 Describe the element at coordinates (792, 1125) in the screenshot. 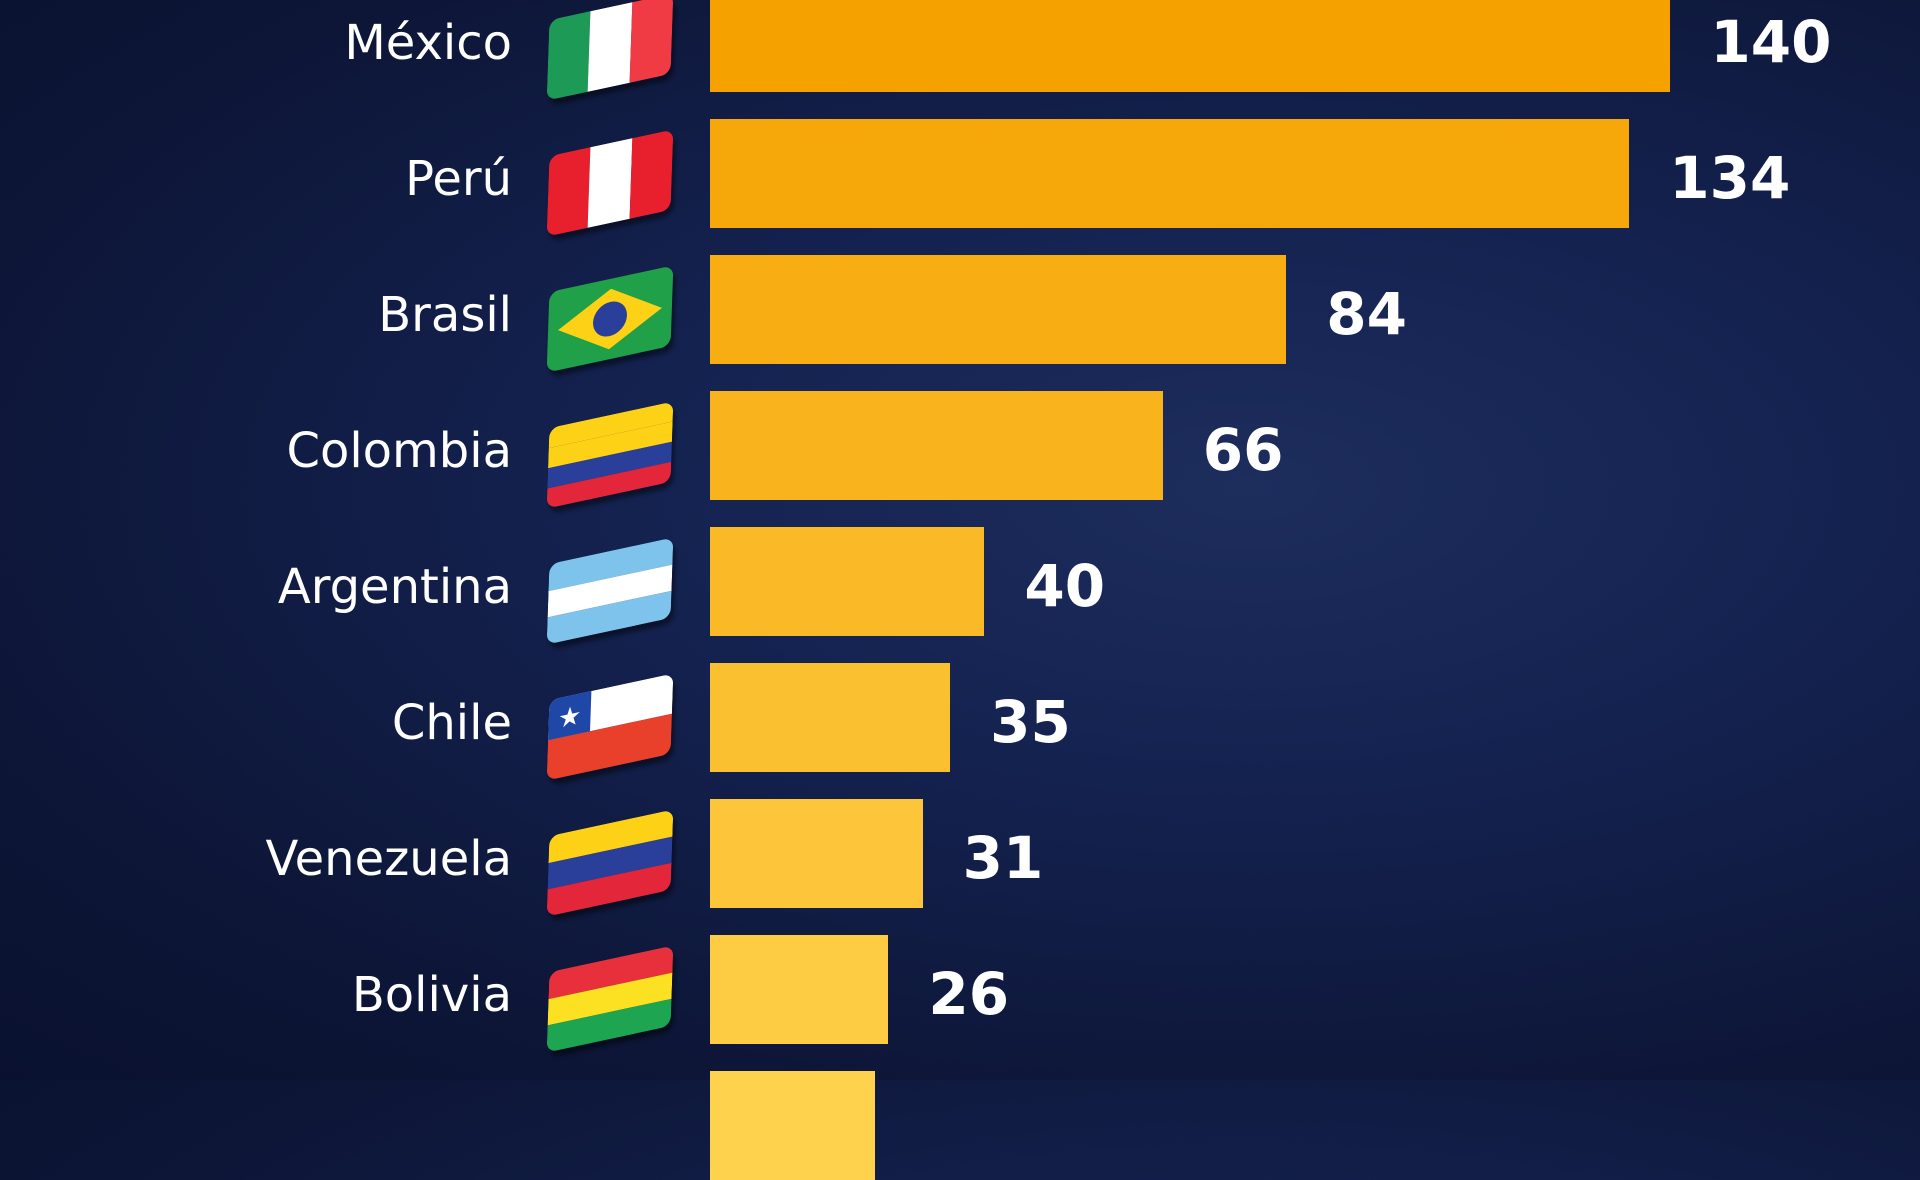

I see `bar-partial` at that location.